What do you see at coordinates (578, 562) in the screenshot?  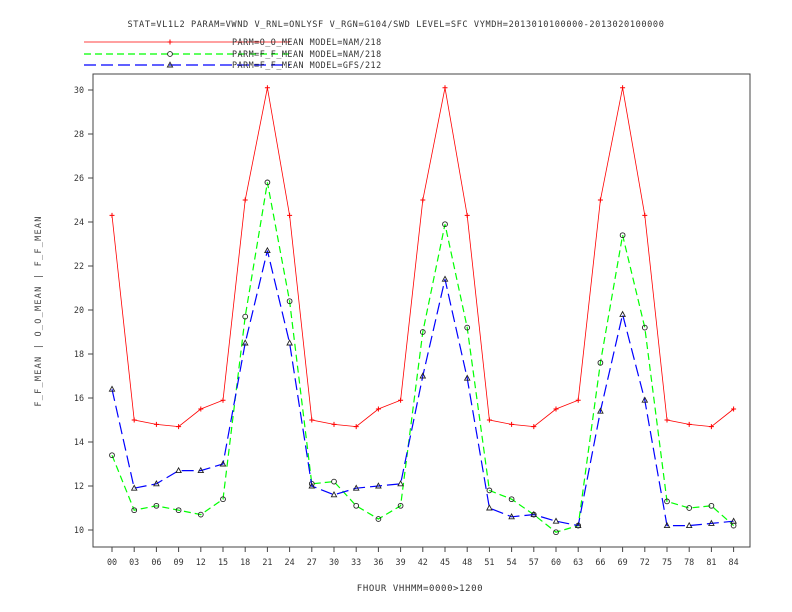 I see `x-tick-label: 63` at bounding box center [578, 562].